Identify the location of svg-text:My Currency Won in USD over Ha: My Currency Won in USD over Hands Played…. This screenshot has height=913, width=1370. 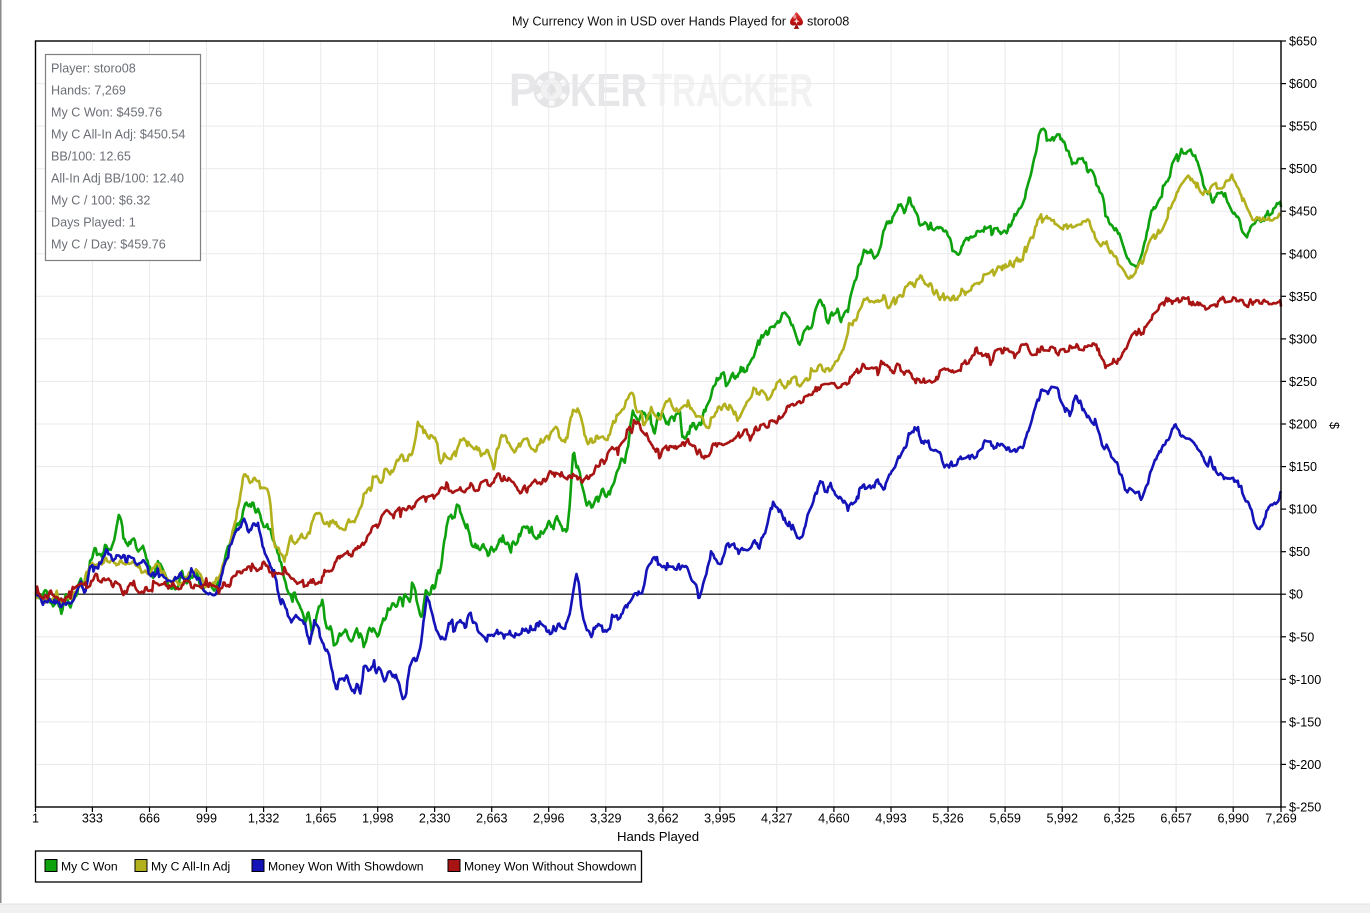
(649, 22).